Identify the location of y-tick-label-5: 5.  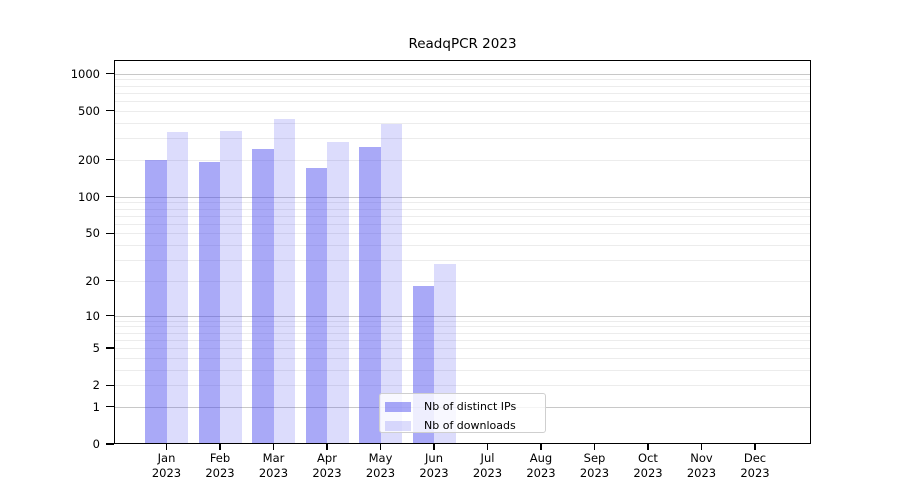
(96, 348).